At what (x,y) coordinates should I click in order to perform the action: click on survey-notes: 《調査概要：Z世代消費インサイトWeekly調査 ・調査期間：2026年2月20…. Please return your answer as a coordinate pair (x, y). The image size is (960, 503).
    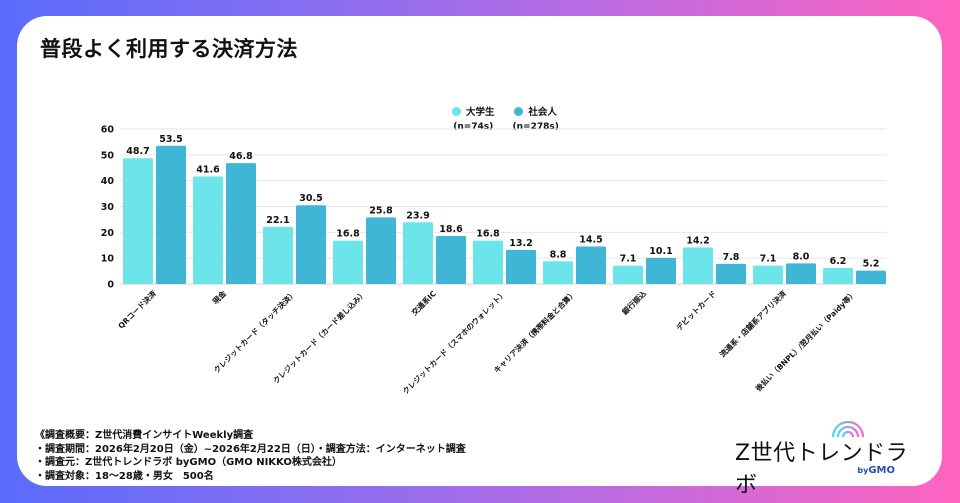
    Looking at the image, I should click on (250, 456).